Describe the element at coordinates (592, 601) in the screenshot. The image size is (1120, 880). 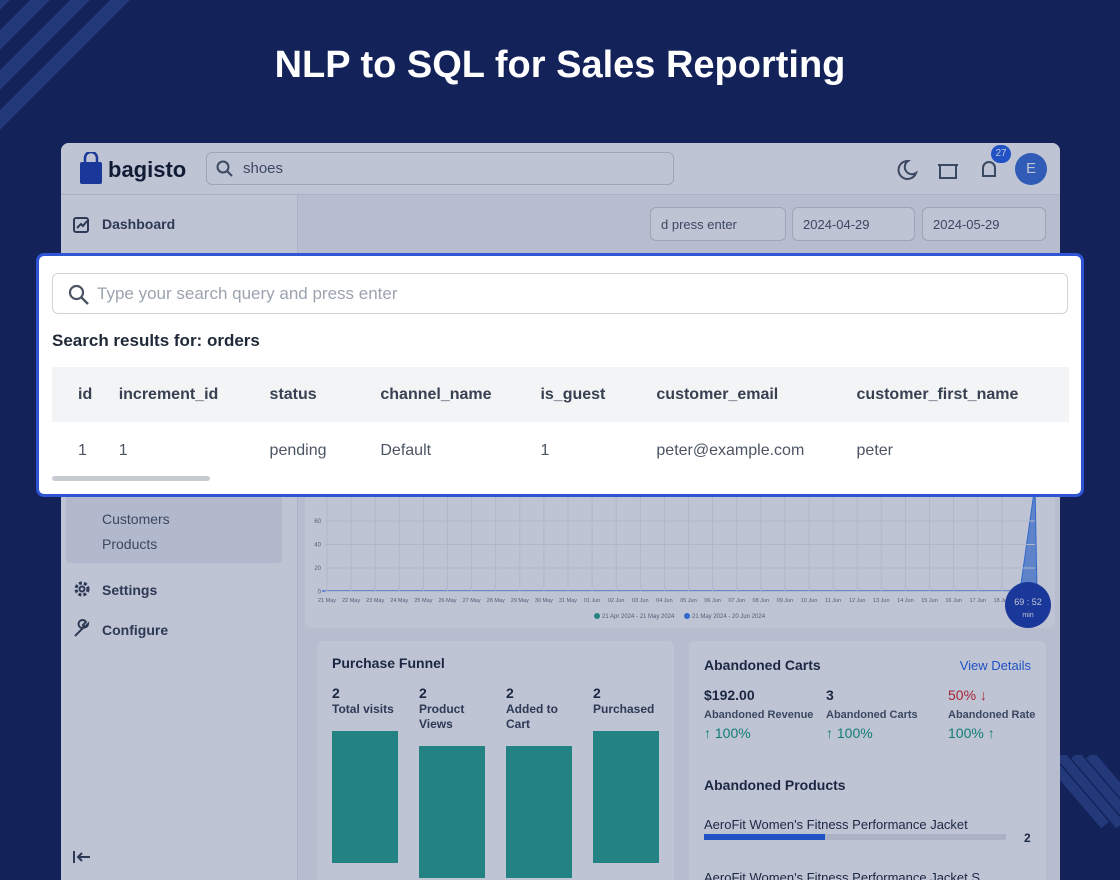
I see `x-tick-label: 01 Jun` at that location.